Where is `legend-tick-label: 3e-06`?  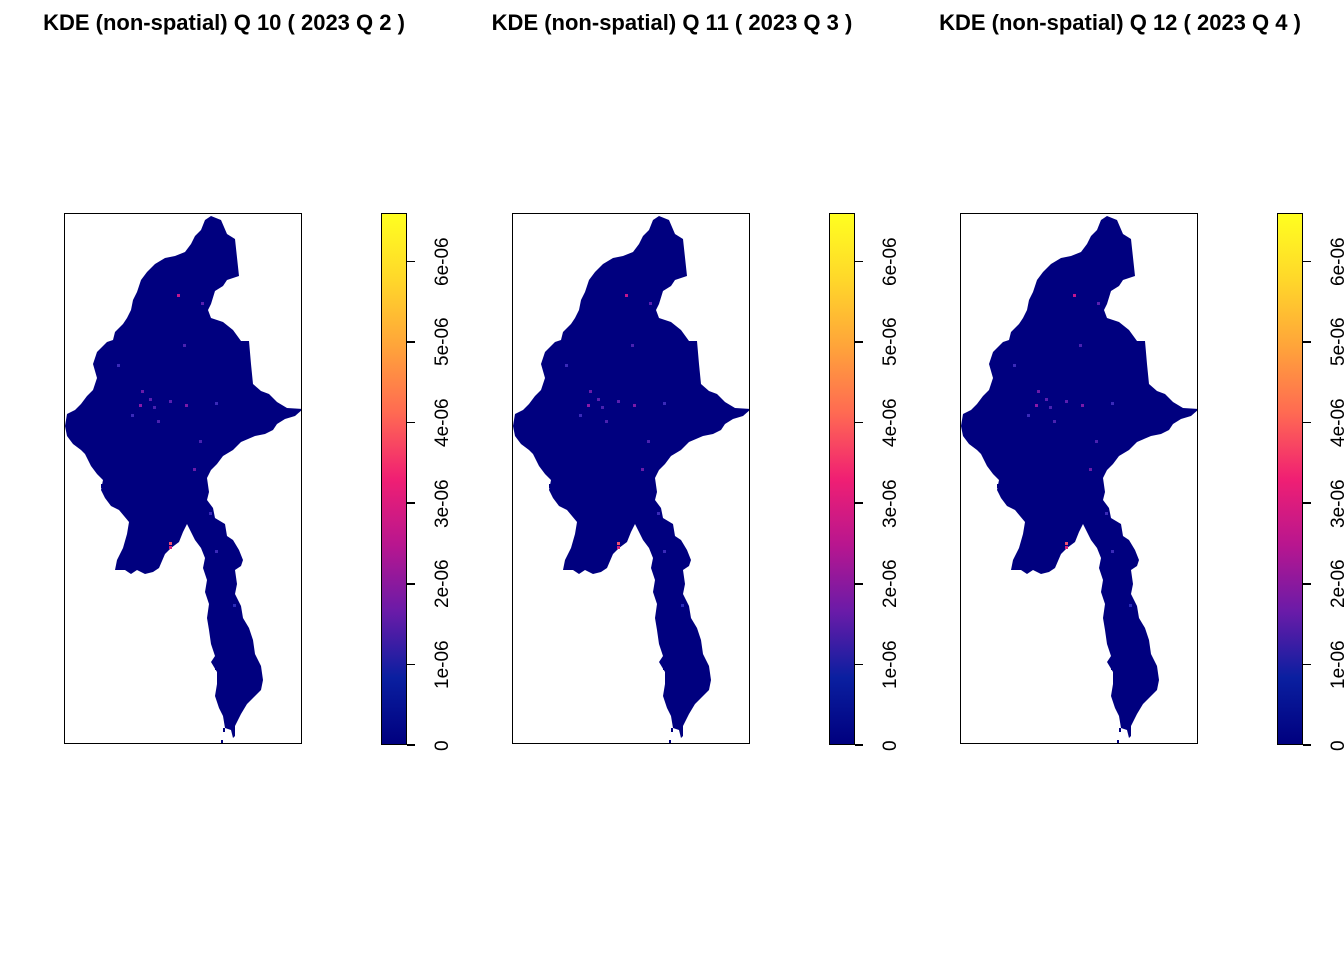 legend-tick-label: 3e-06 is located at coordinates (1336, 503).